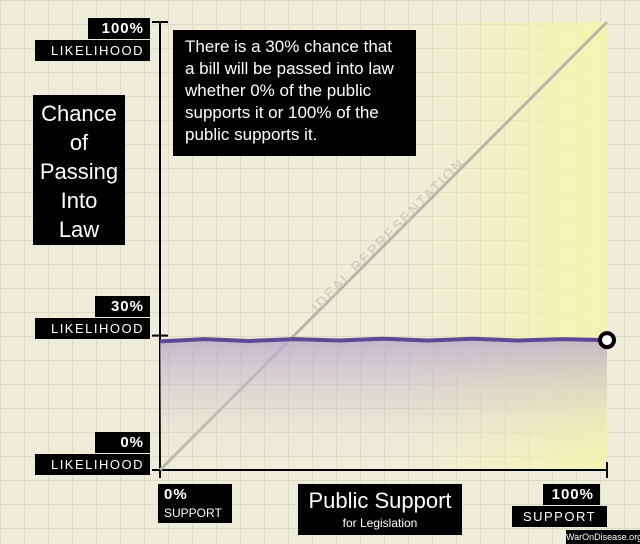 Image resolution: width=640 pixels, height=544 pixels. I want to click on y-axis-label: Chance of Passing Into Law, so click(79, 170).